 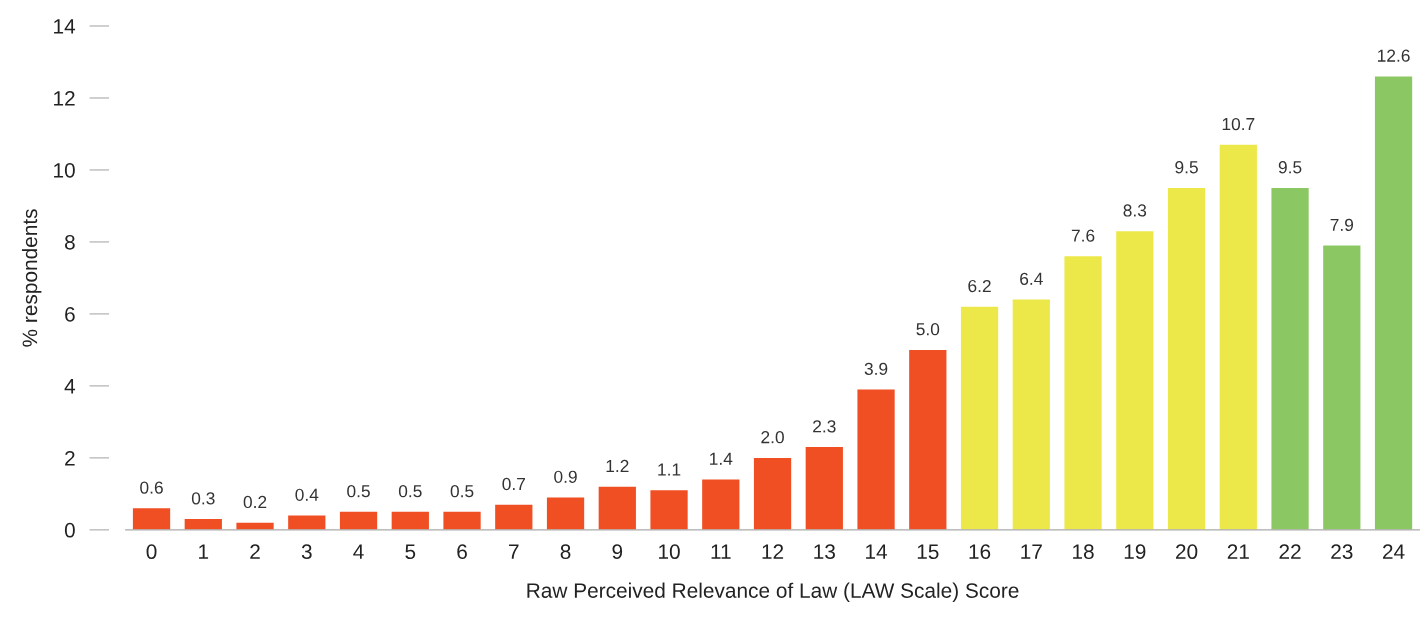 What do you see at coordinates (980, 552) in the screenshot?
I see `x-tick-label: 16` at bounding box center [980, 552].